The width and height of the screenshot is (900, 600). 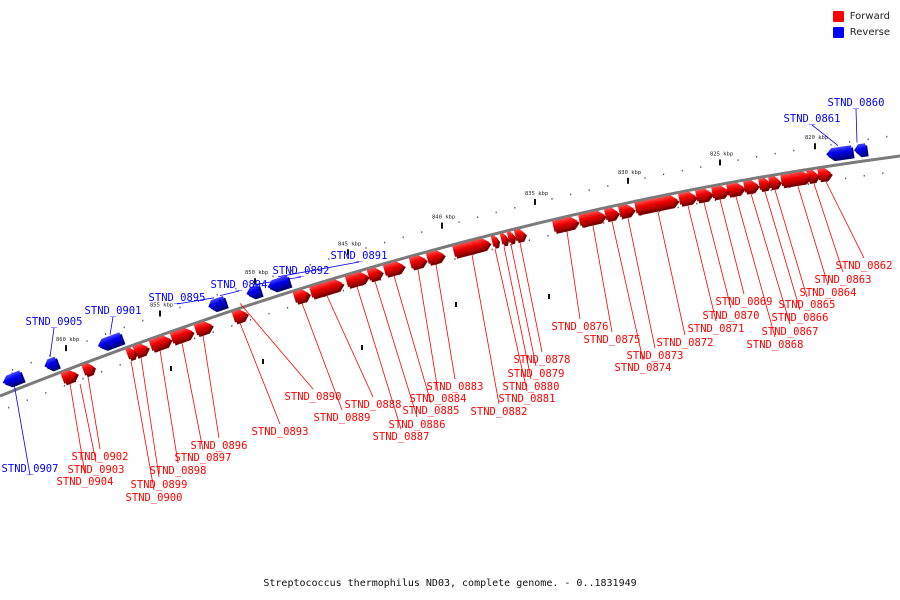 What do you see at coordinates (643, 368) in the screenshot?
I see `gene-label: STND_0874` at bounding box center [643, 368].